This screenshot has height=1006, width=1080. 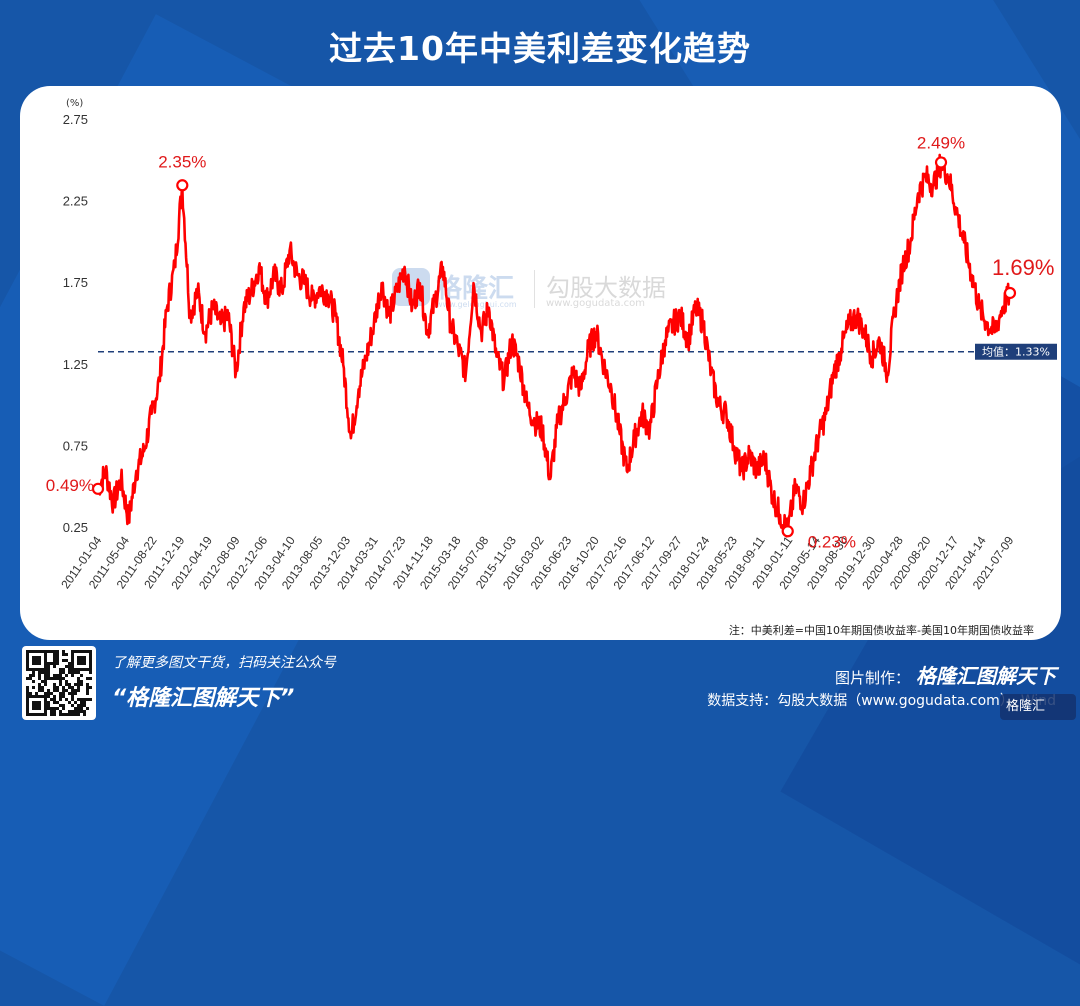 I want to click on made-by-label: 图片制作：, so click(x=872, y=678).